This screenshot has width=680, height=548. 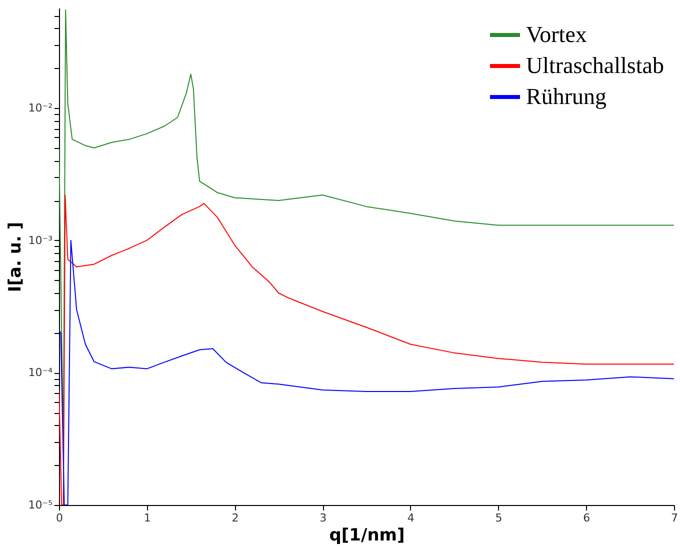 What do you see at coordinates (557, 34) in the screenshot?
I see `legend-label: Vortex` at bounding box center [557, 34].